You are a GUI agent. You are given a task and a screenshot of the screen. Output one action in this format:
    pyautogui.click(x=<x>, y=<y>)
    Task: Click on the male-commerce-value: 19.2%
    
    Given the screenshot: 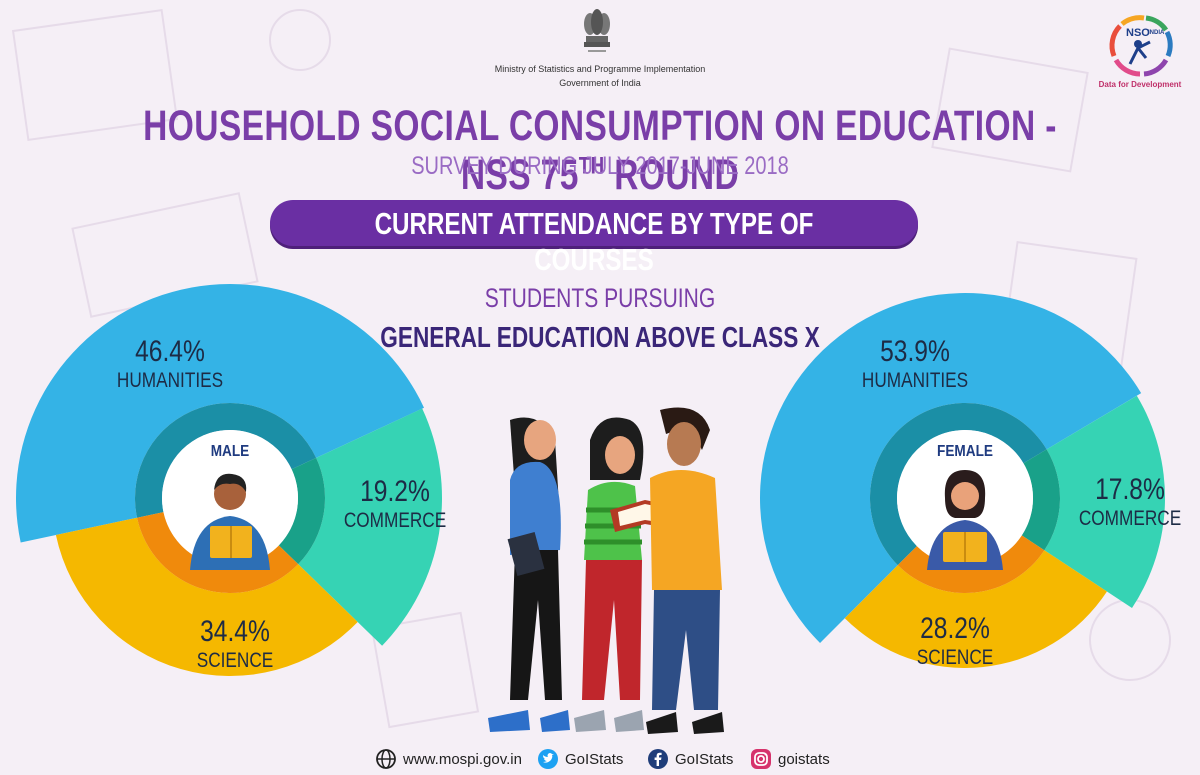 What is the action you would take?
    pyautogui.click(x=395, y=491)
    